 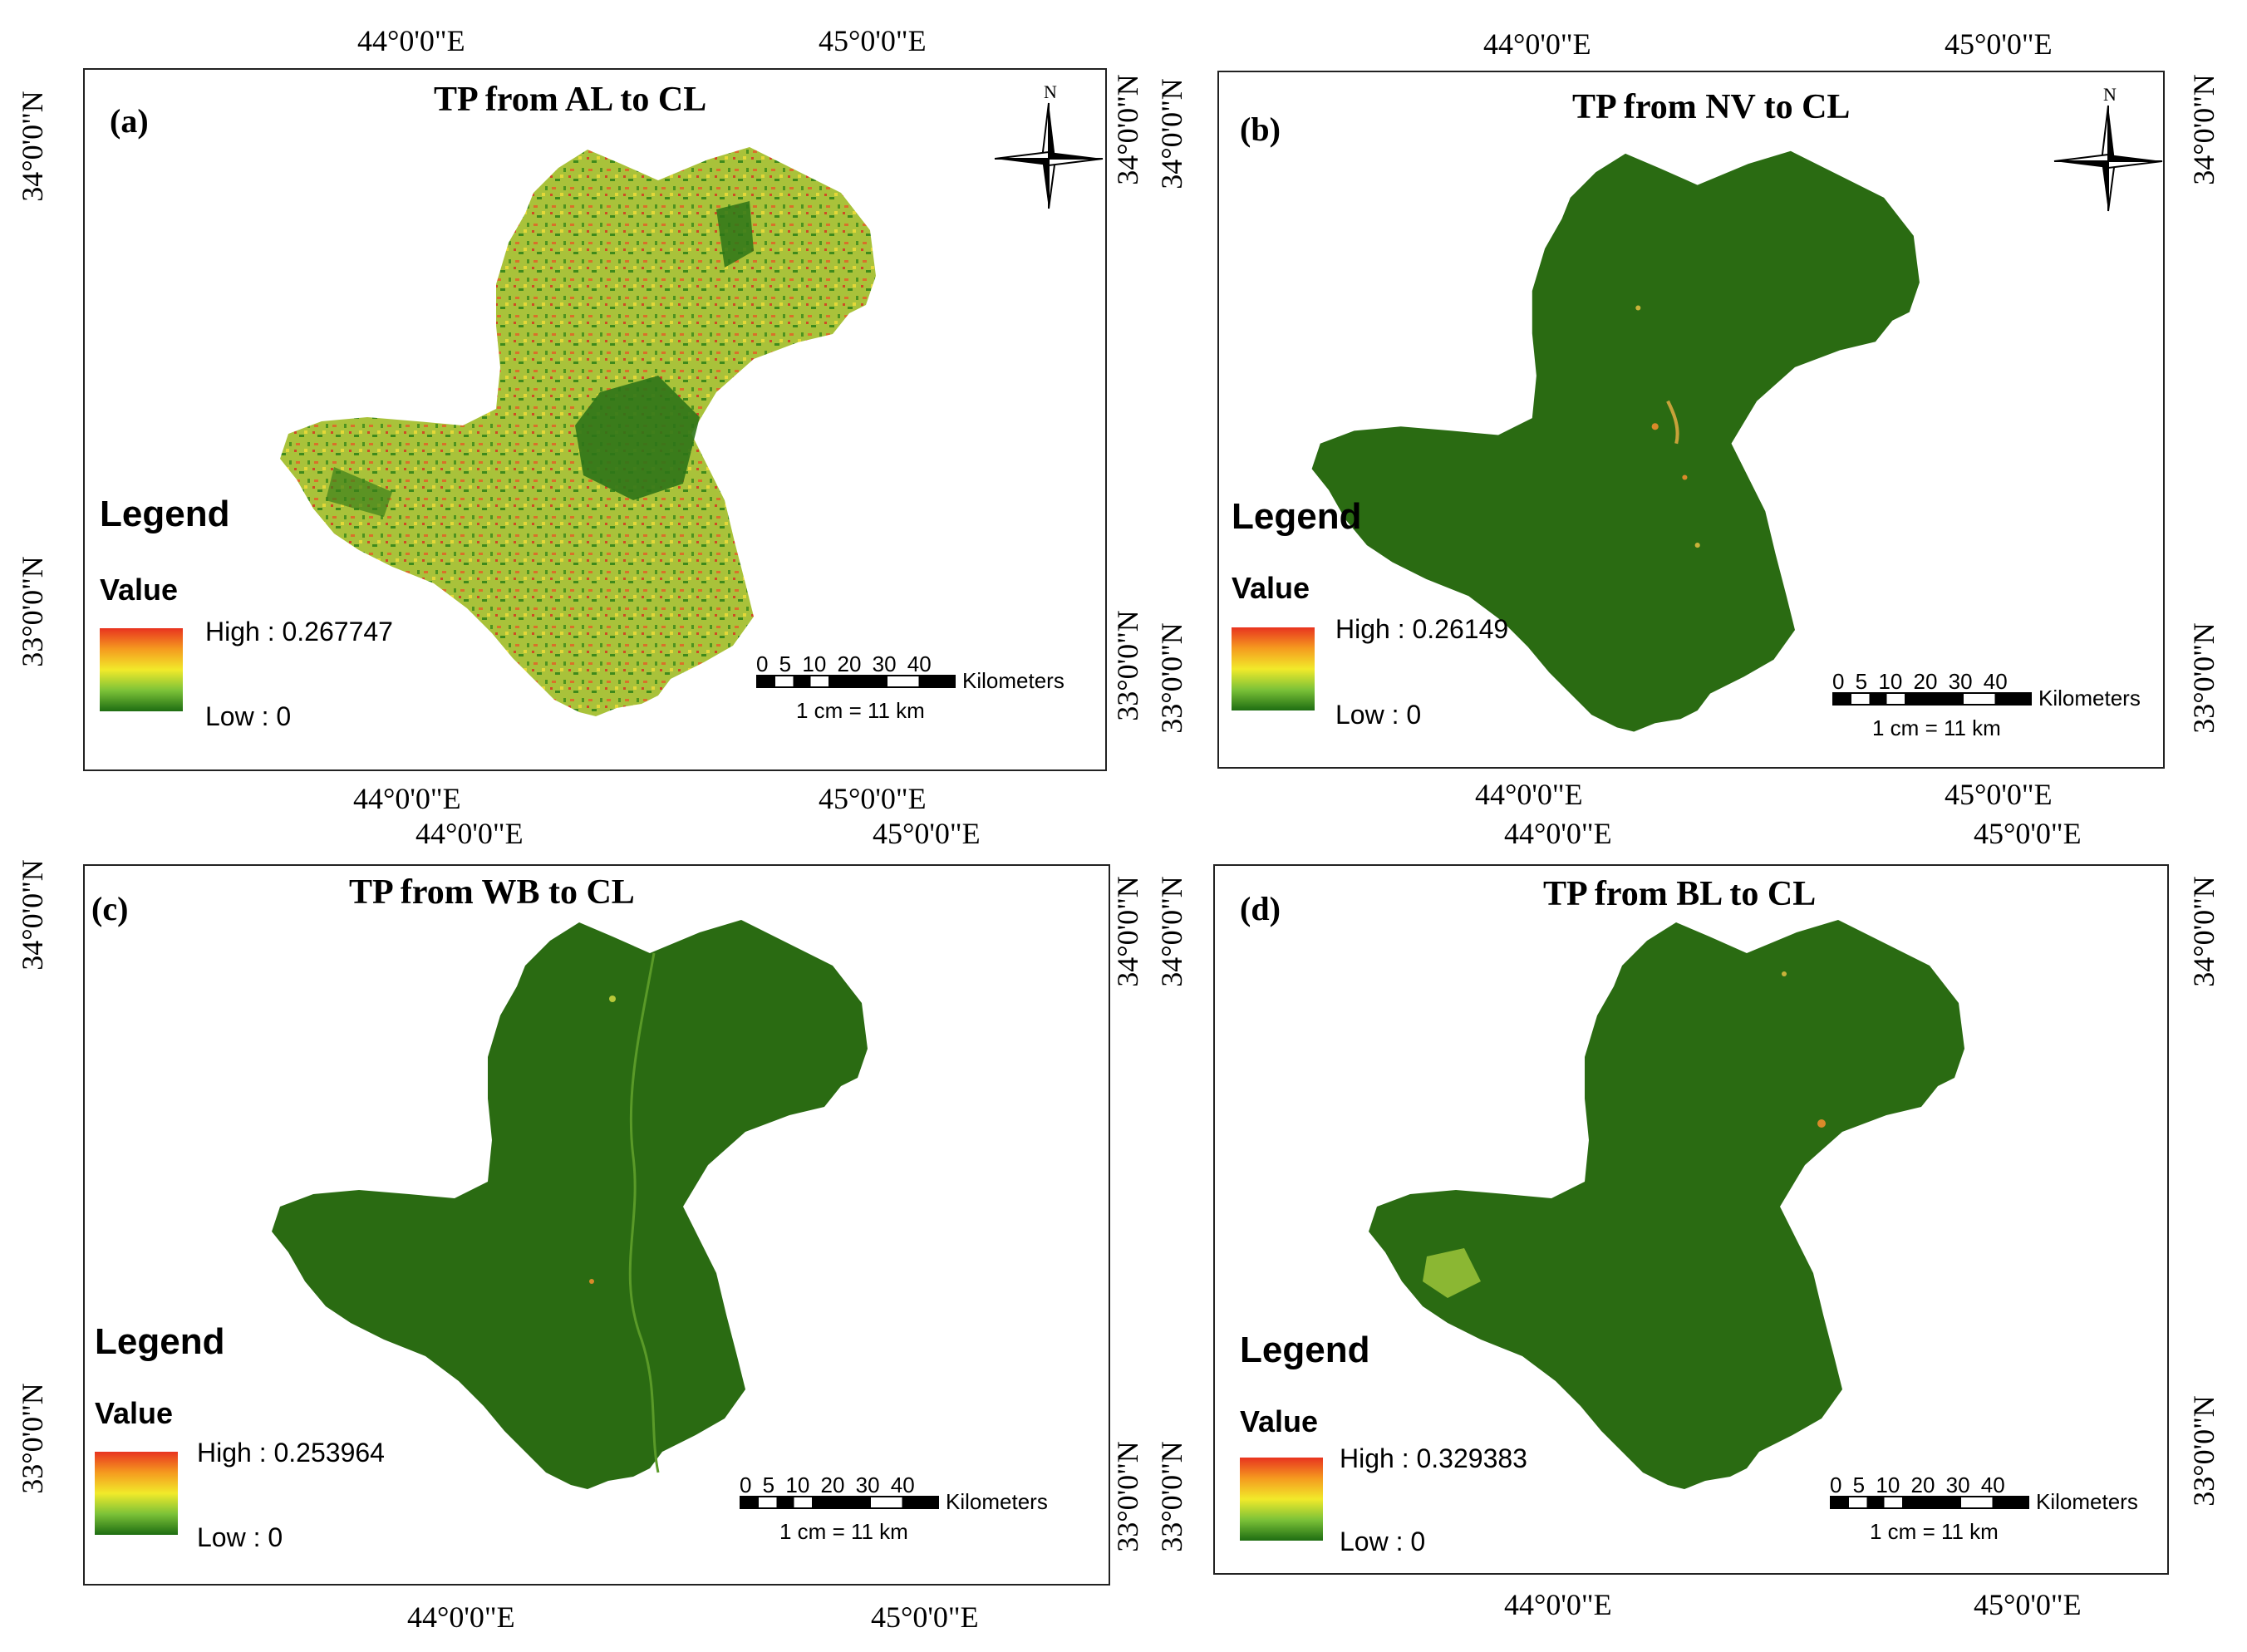 What do you see at coordinates (2203, 678) in the screenshot?
I see `lat-right-b-33: 33°0'0"N` at bounding box center [2203, 678].